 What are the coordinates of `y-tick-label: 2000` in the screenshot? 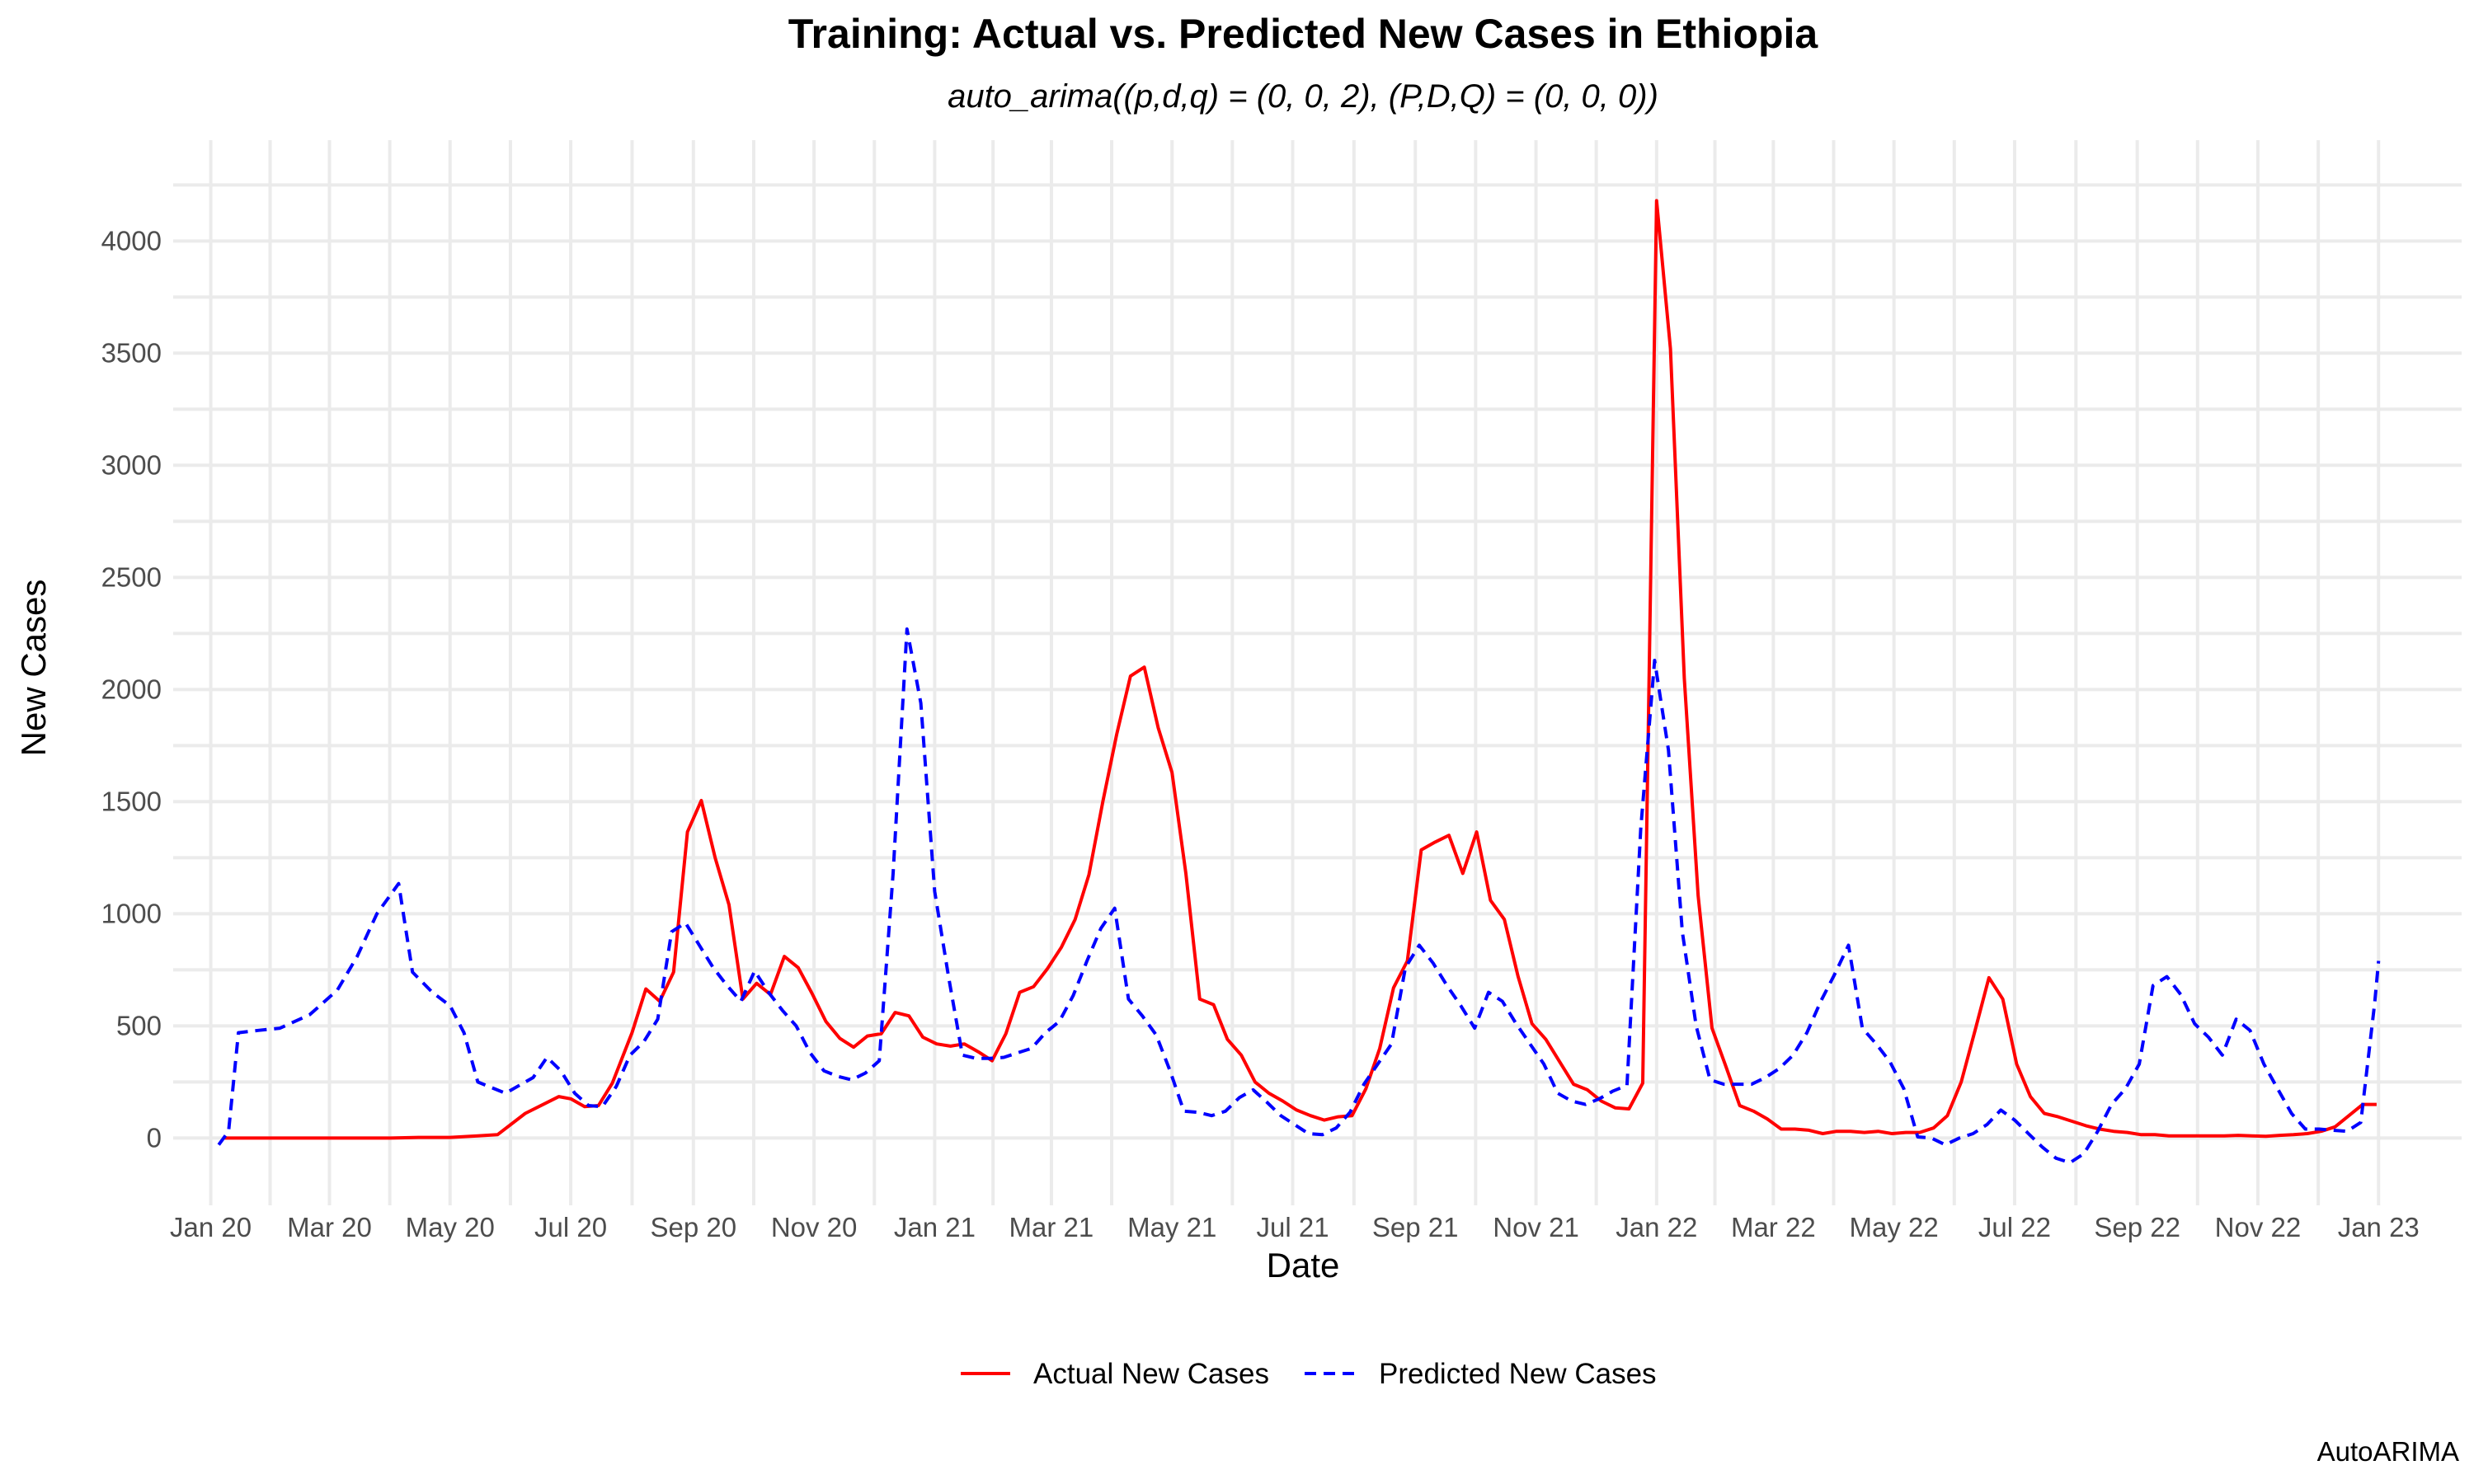 It's located at (131, 689).